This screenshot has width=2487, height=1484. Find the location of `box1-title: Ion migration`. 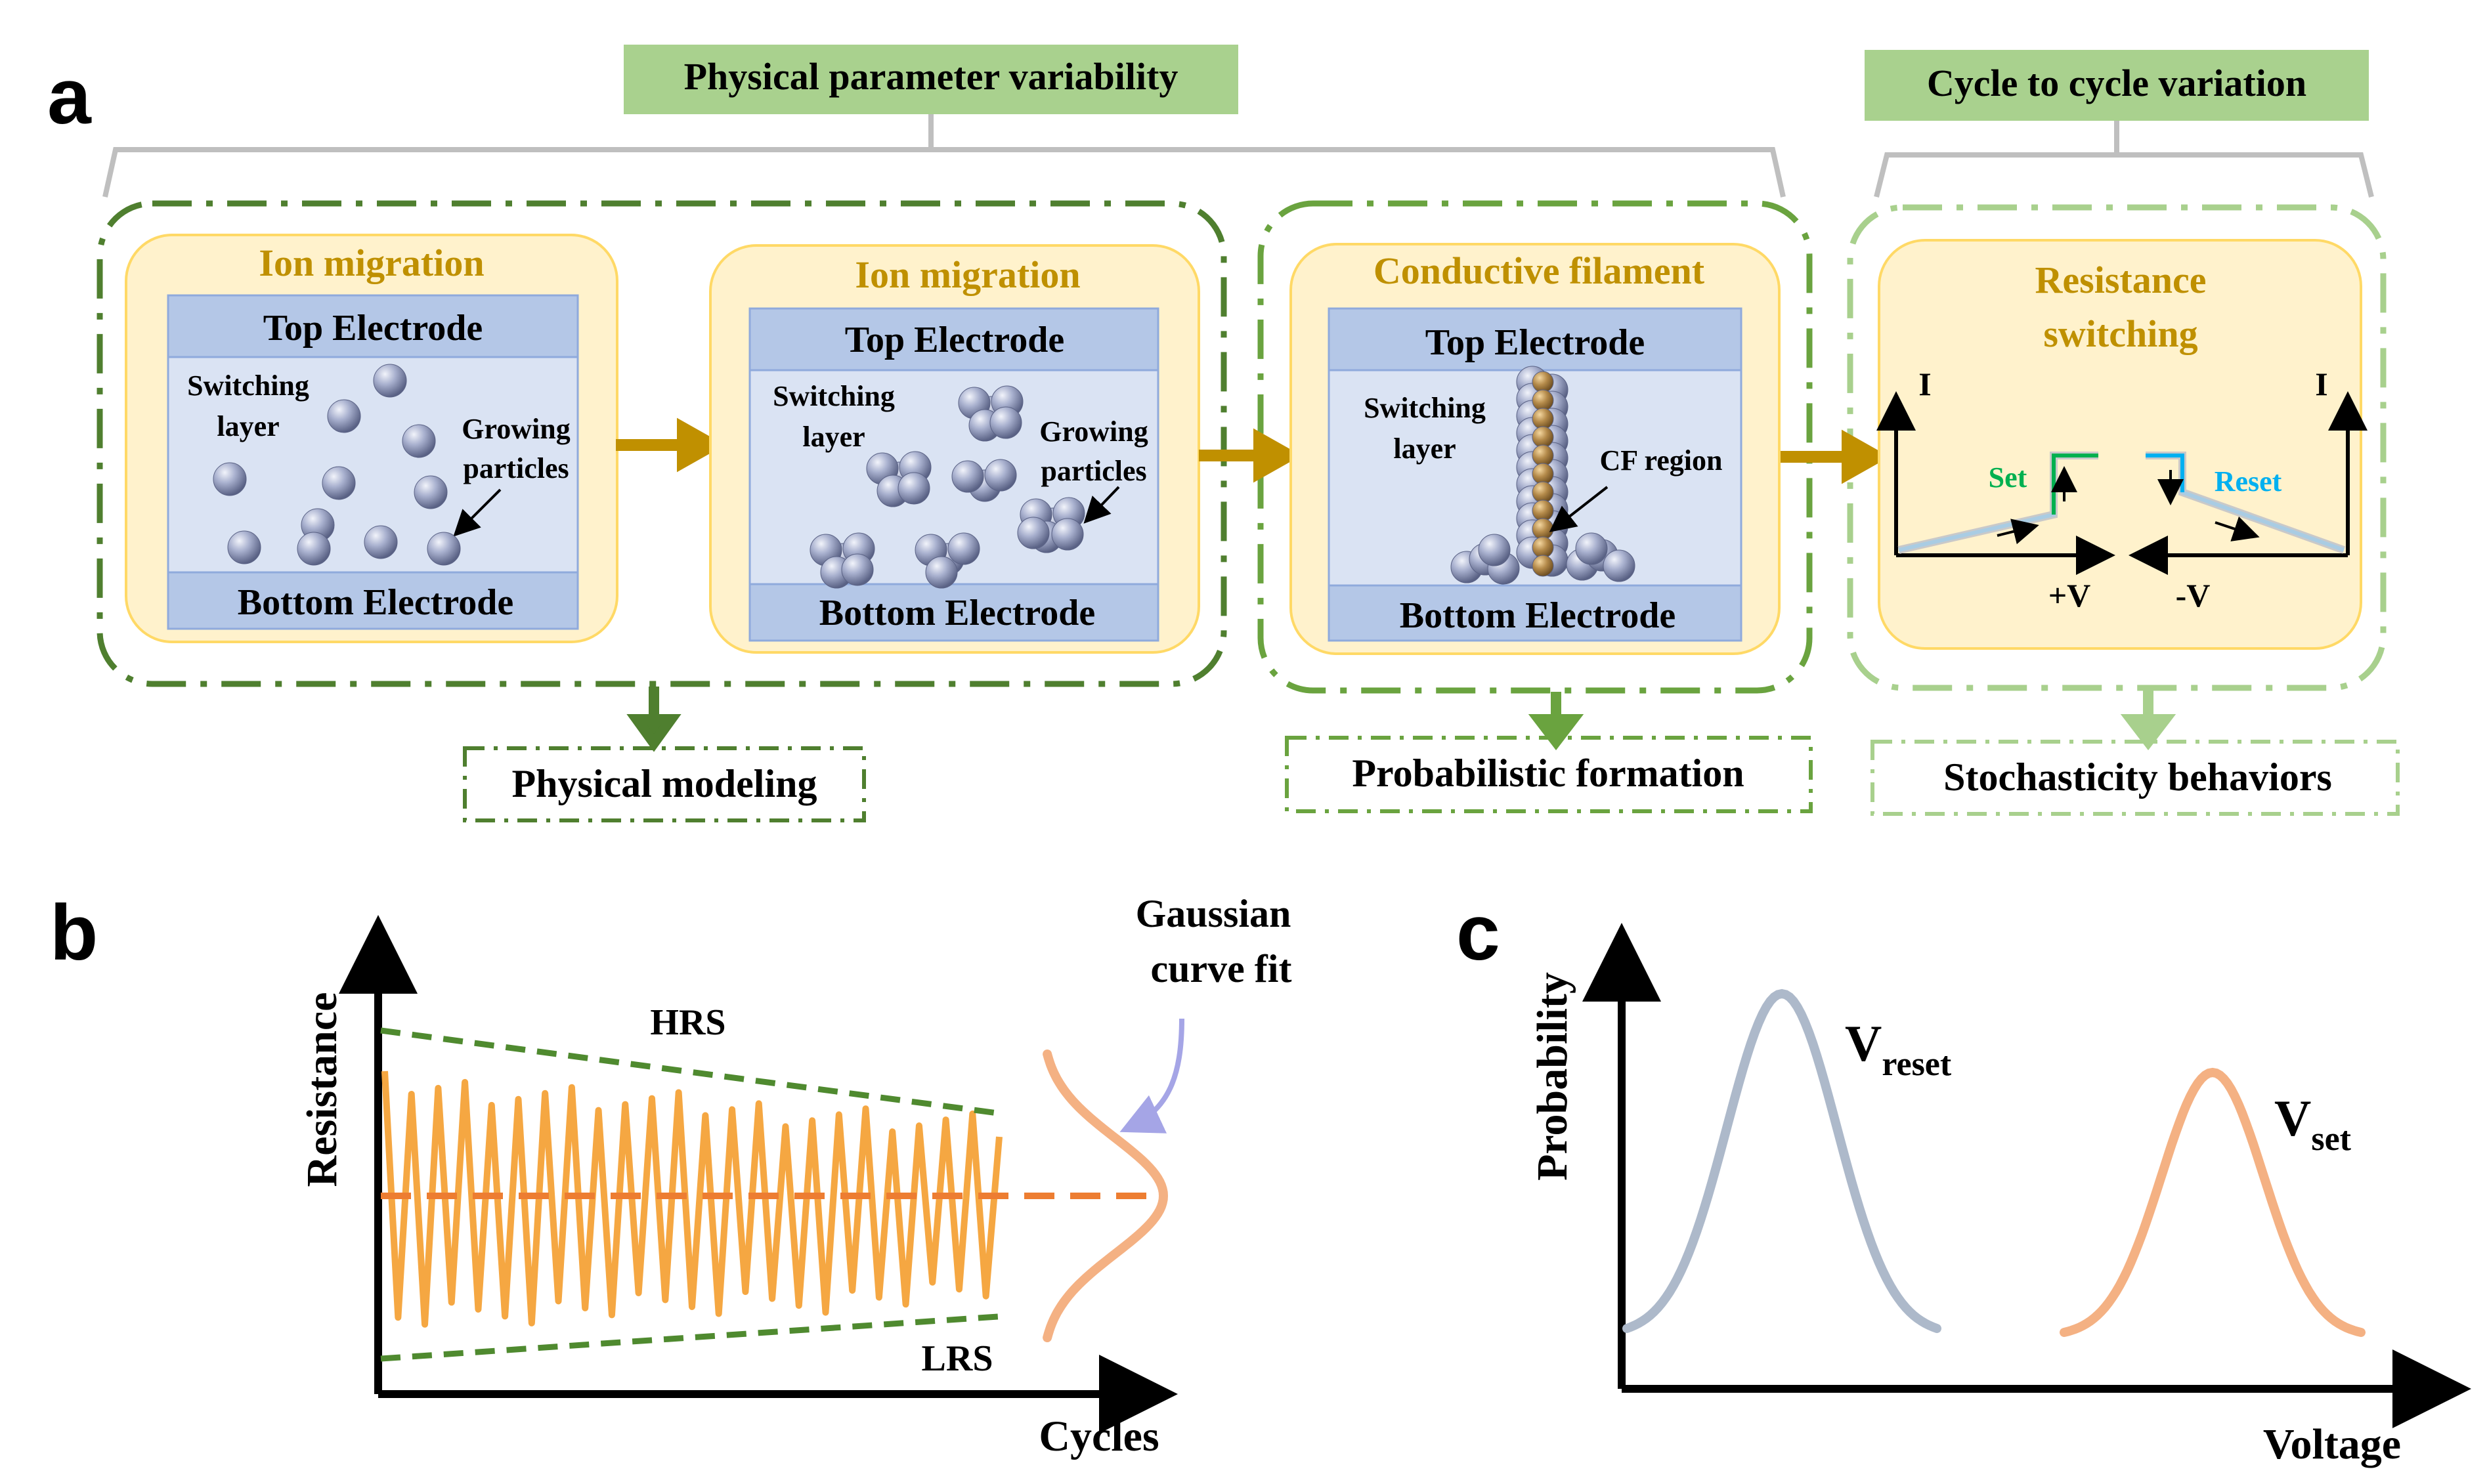

box1-title: Ion migration is located at coordinates (372, 263).